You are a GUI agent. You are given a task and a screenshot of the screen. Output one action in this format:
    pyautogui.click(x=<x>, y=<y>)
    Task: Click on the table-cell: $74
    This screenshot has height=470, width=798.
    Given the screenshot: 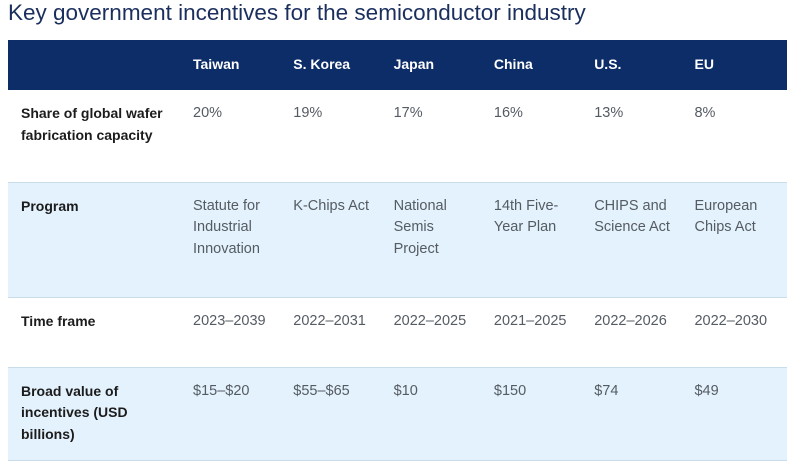 What is the action you would take?
    pyautogui.click(x=606, y=390)
    